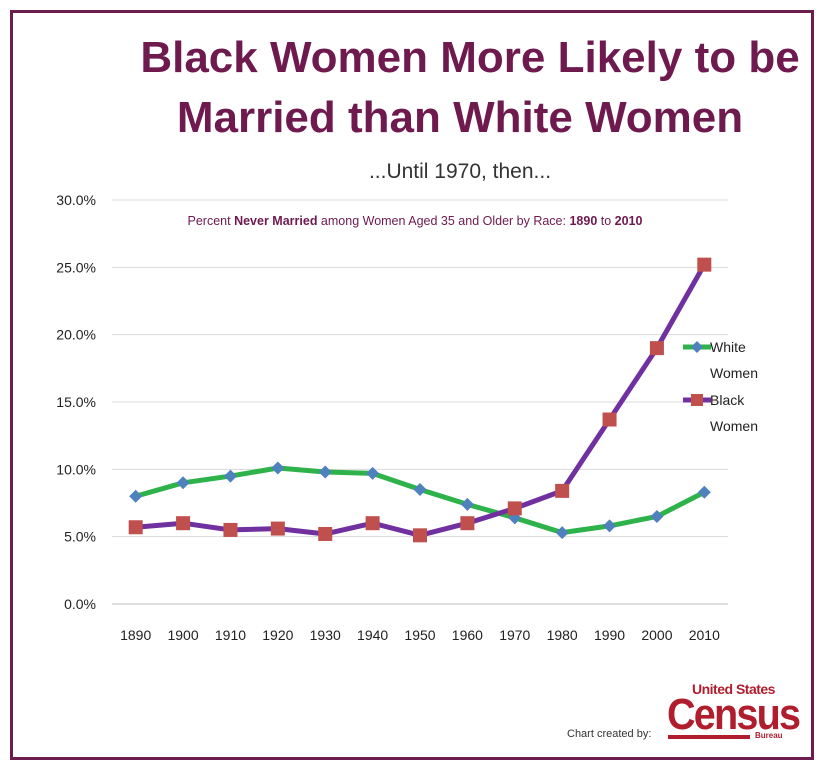 The height and width of the screenshot is (773, 827). I want to click on y-tick-label: 5.0%, so click(80, 537).